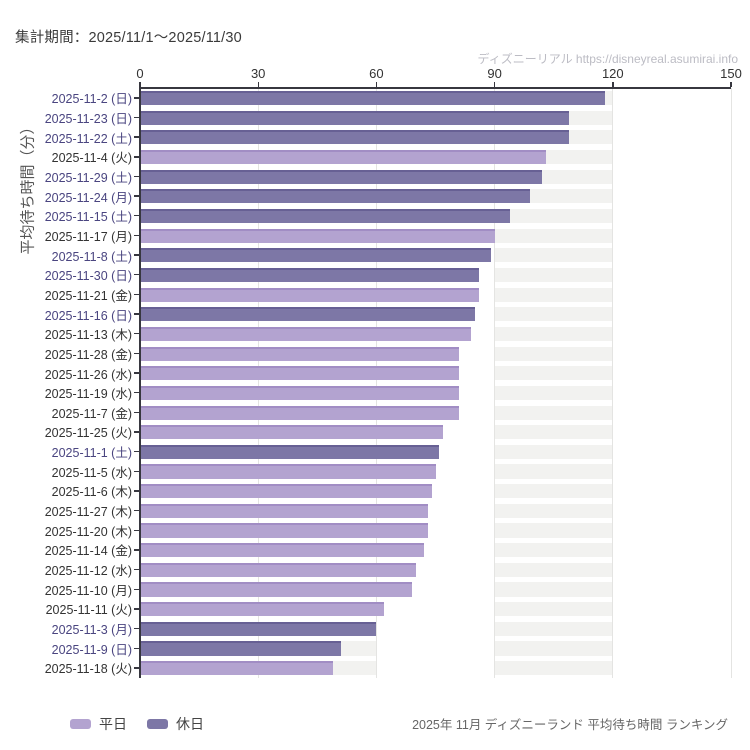  I want to click on chart-row-25: 2025-11-12 (水), so click(388, 569).